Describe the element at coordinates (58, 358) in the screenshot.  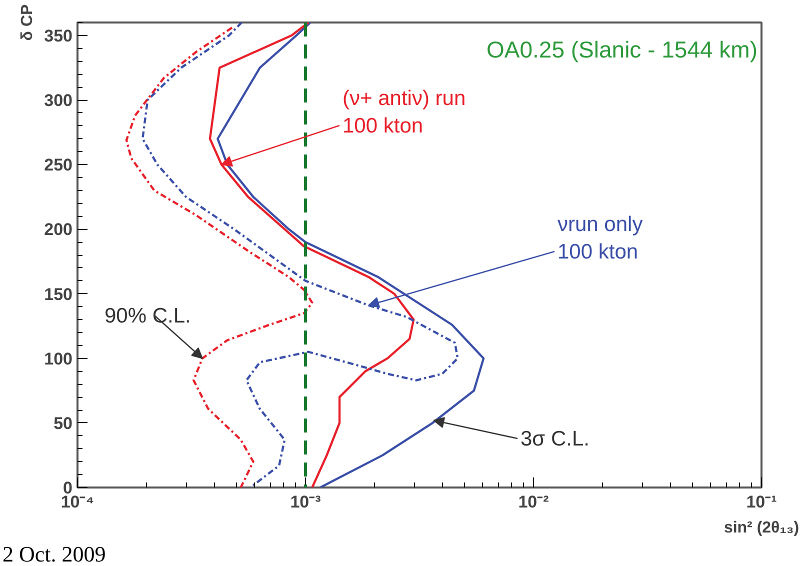
I see `y-tick-label: 100` at that location.